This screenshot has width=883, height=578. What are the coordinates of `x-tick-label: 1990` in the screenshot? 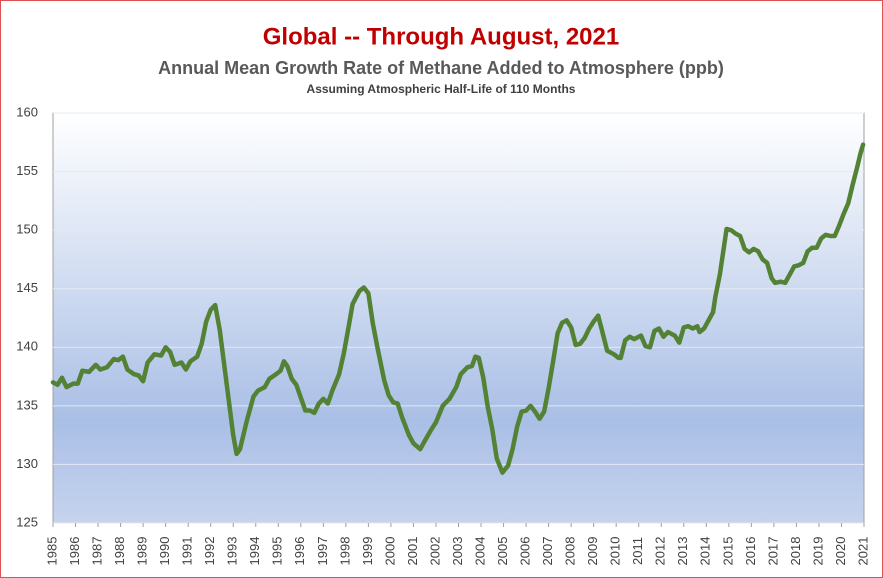 It's located at (164, 551).